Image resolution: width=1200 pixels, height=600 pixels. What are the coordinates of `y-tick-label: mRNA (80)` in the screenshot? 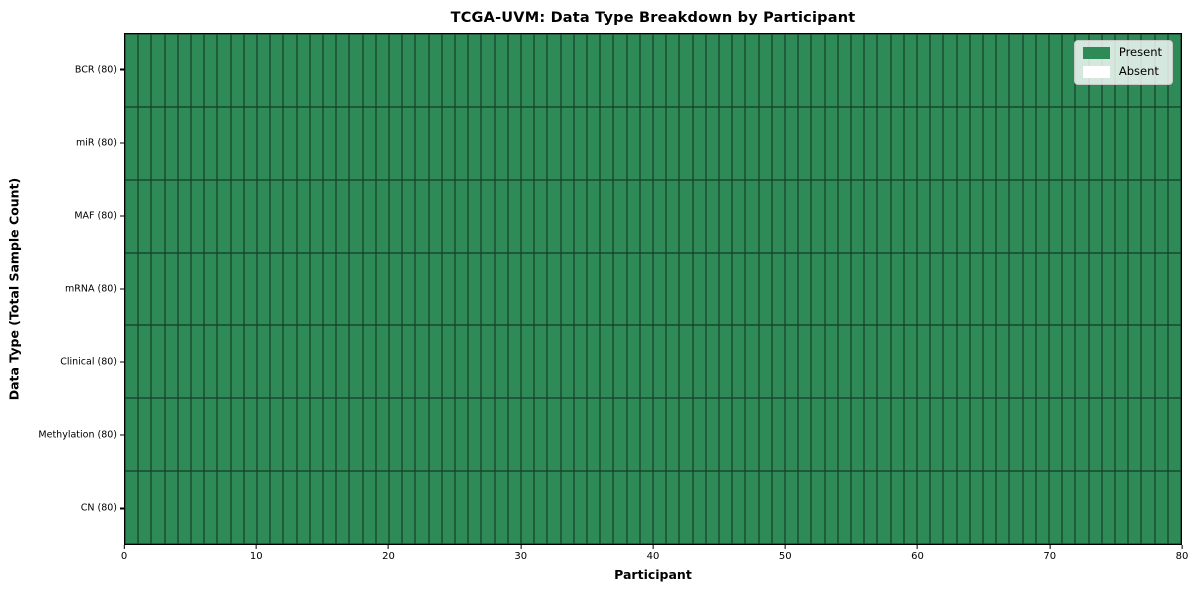 It's located at (91, 289).